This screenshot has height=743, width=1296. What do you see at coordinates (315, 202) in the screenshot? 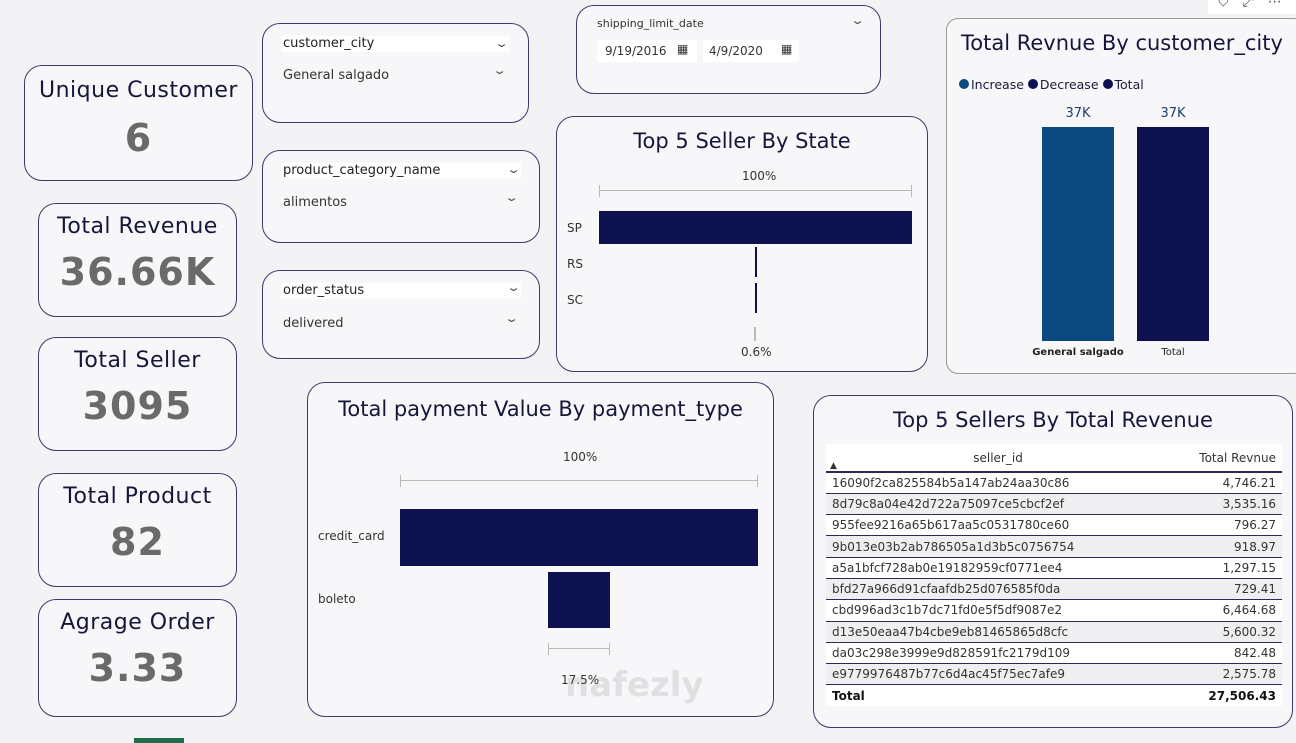
I see `slicer-value: alimentos` at bounding box center [315, 202].